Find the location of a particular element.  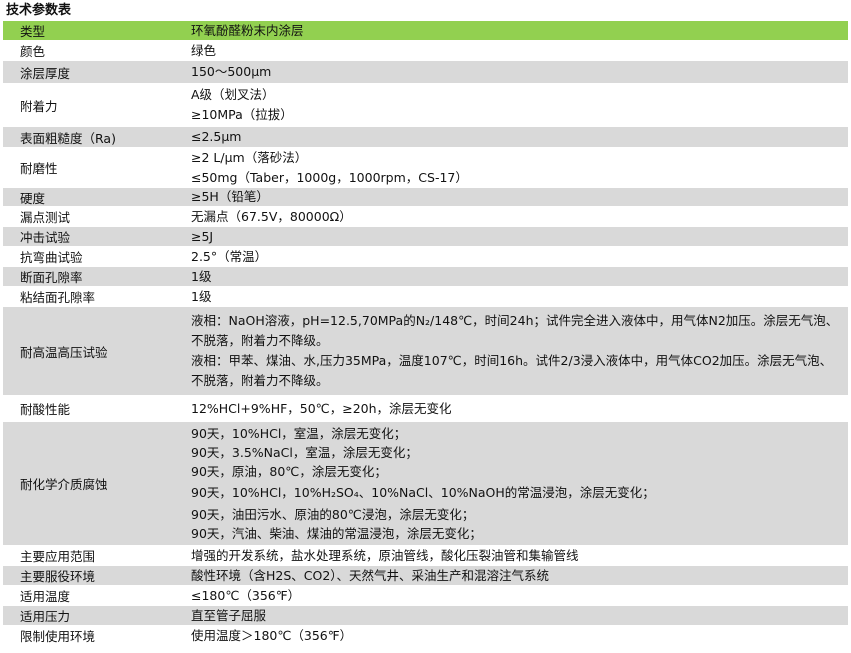

param-label: 冲击试验 is located at coordinates (45, 237).